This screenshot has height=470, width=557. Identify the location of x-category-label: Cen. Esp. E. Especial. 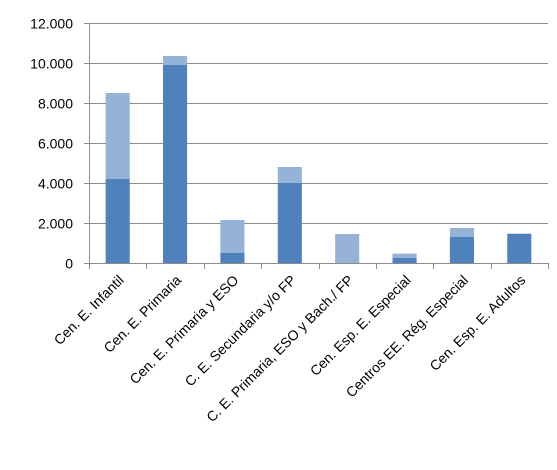
(360, 325).